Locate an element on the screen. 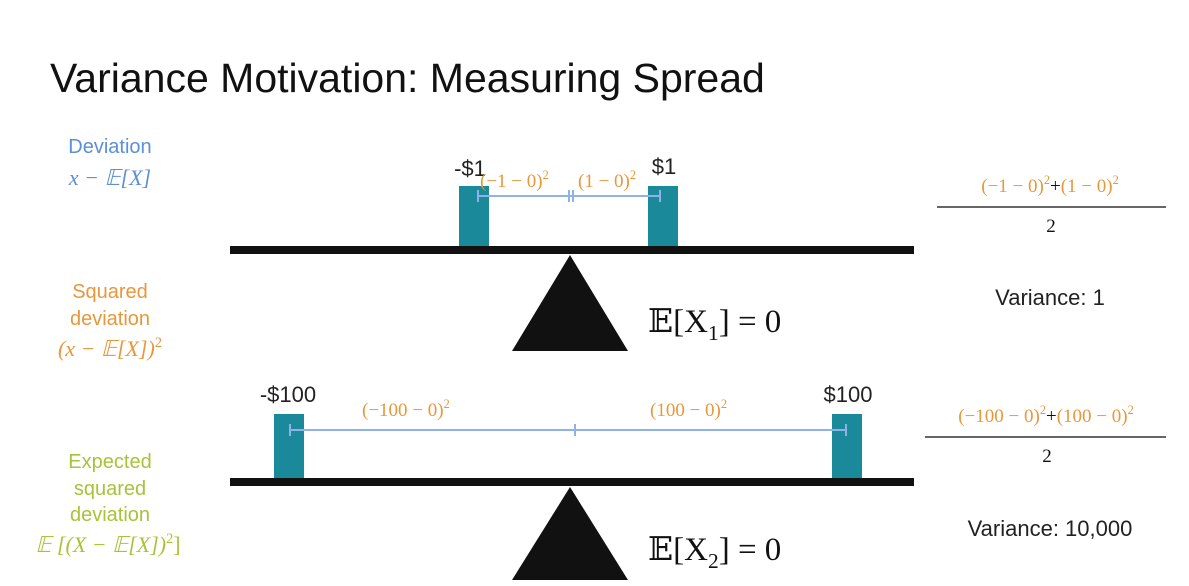  squared-label: (1 − 0)2 is located at coordinates (607, 180).